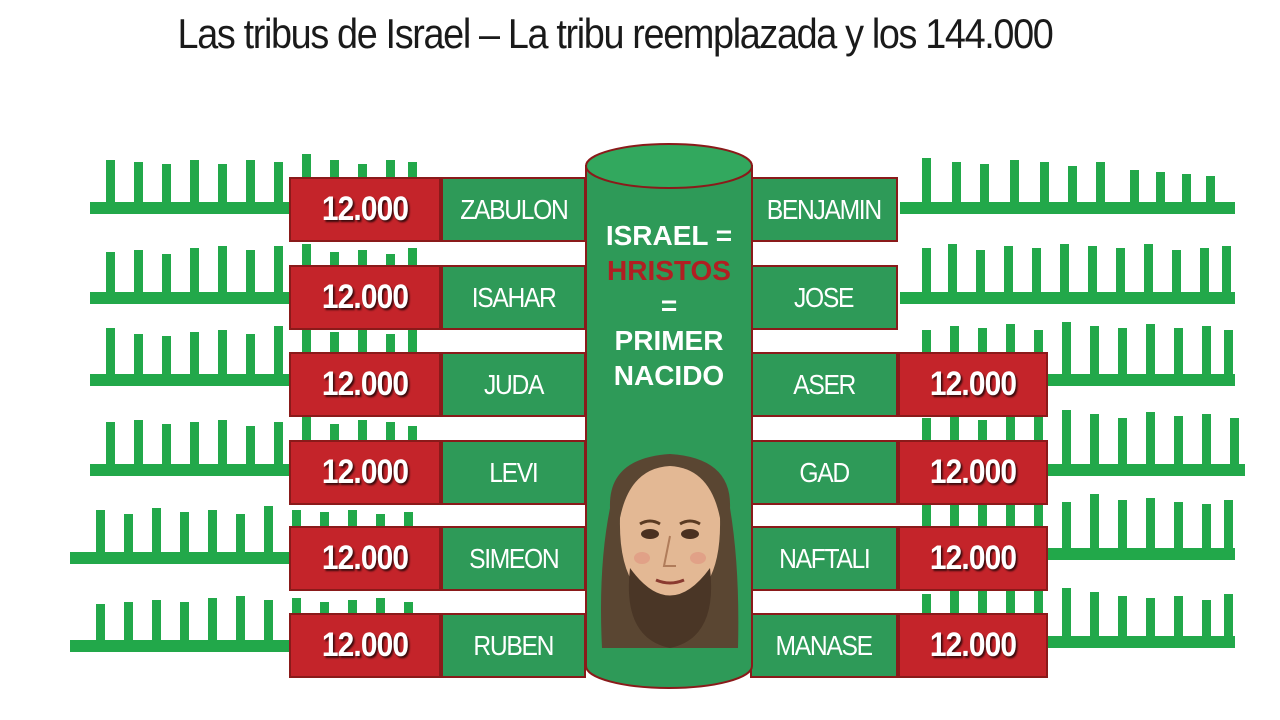 The height and width of the screenshot is (720, 1280). Describe the element at coordinates (824, 209) in the screenshot. I see `right-tribe-benjamin: BENJAMIN` at that location.